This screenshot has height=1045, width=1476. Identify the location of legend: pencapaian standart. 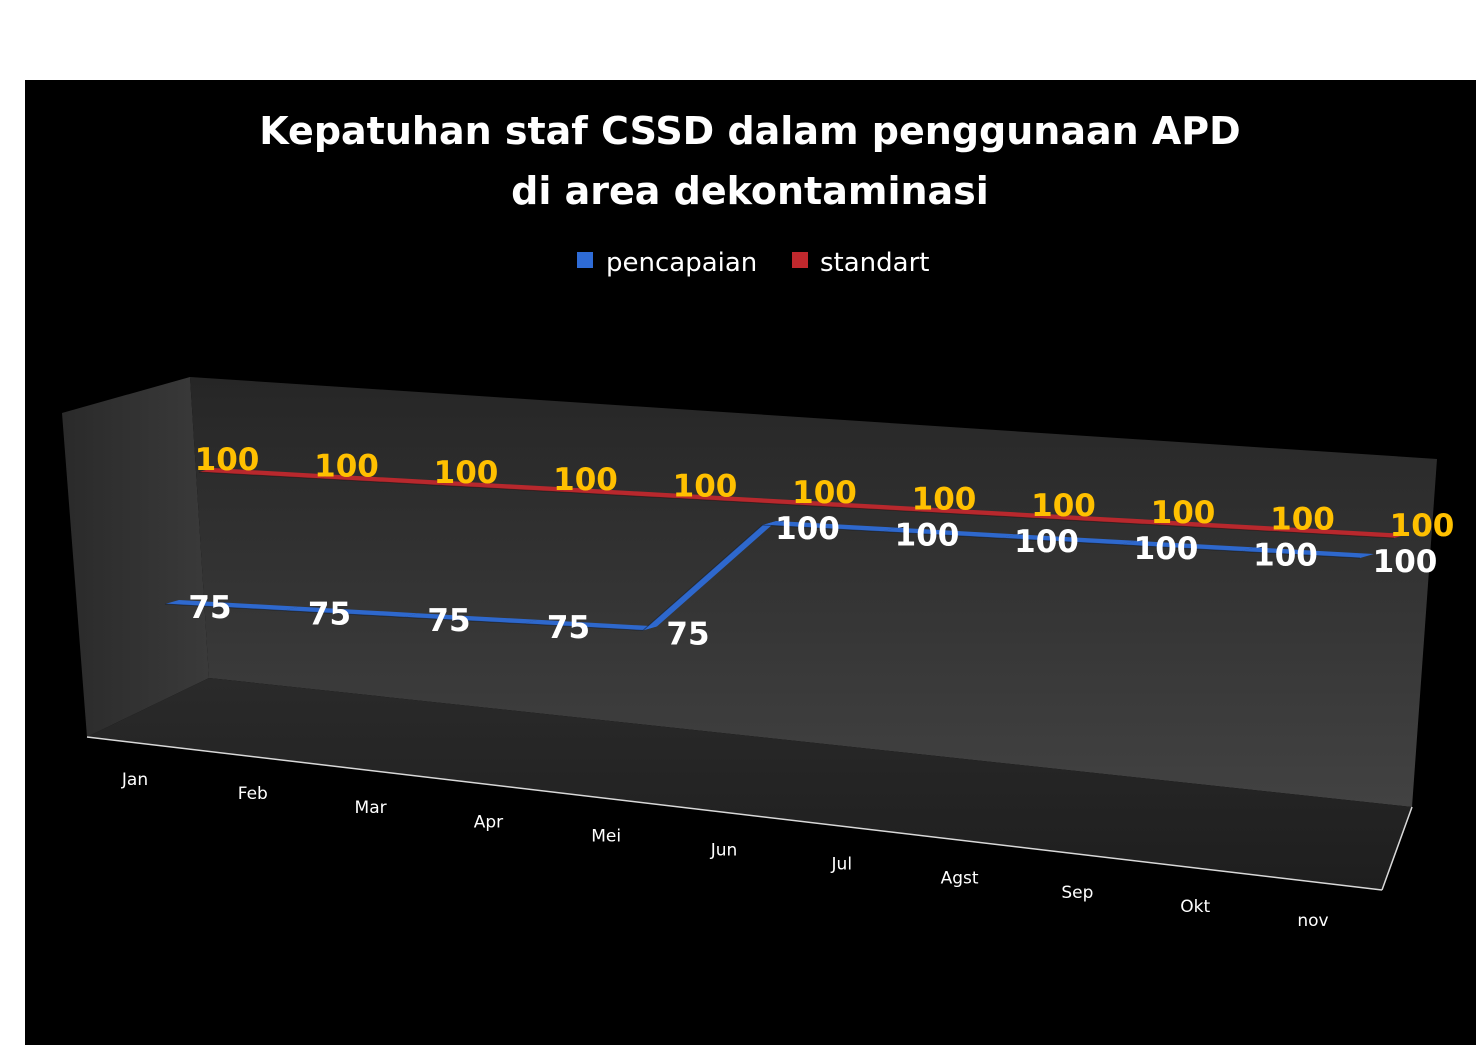
(753, 263).